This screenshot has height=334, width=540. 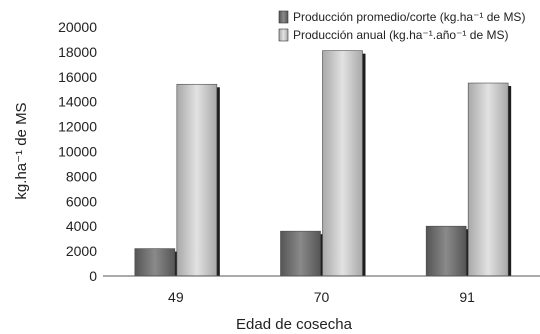 What do you see at coordinates (81, 226) in the screenshot?
I see `y-tick-label: 4000` at bounding box center [81, 226].